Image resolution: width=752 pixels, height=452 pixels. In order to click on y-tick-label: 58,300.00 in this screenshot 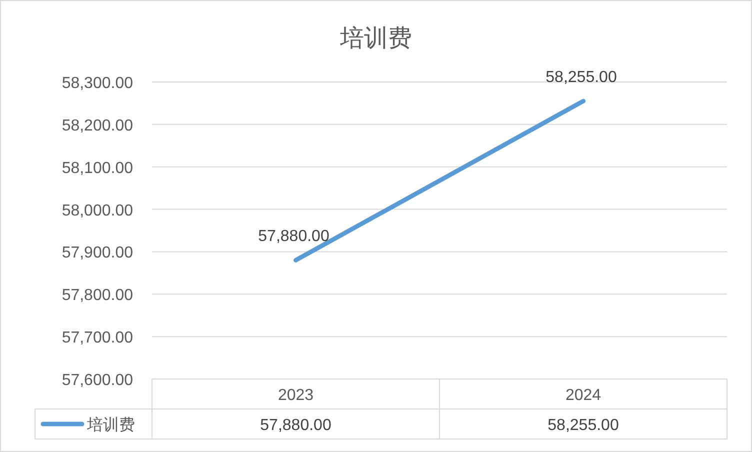, I will do `click(98, 83)`.